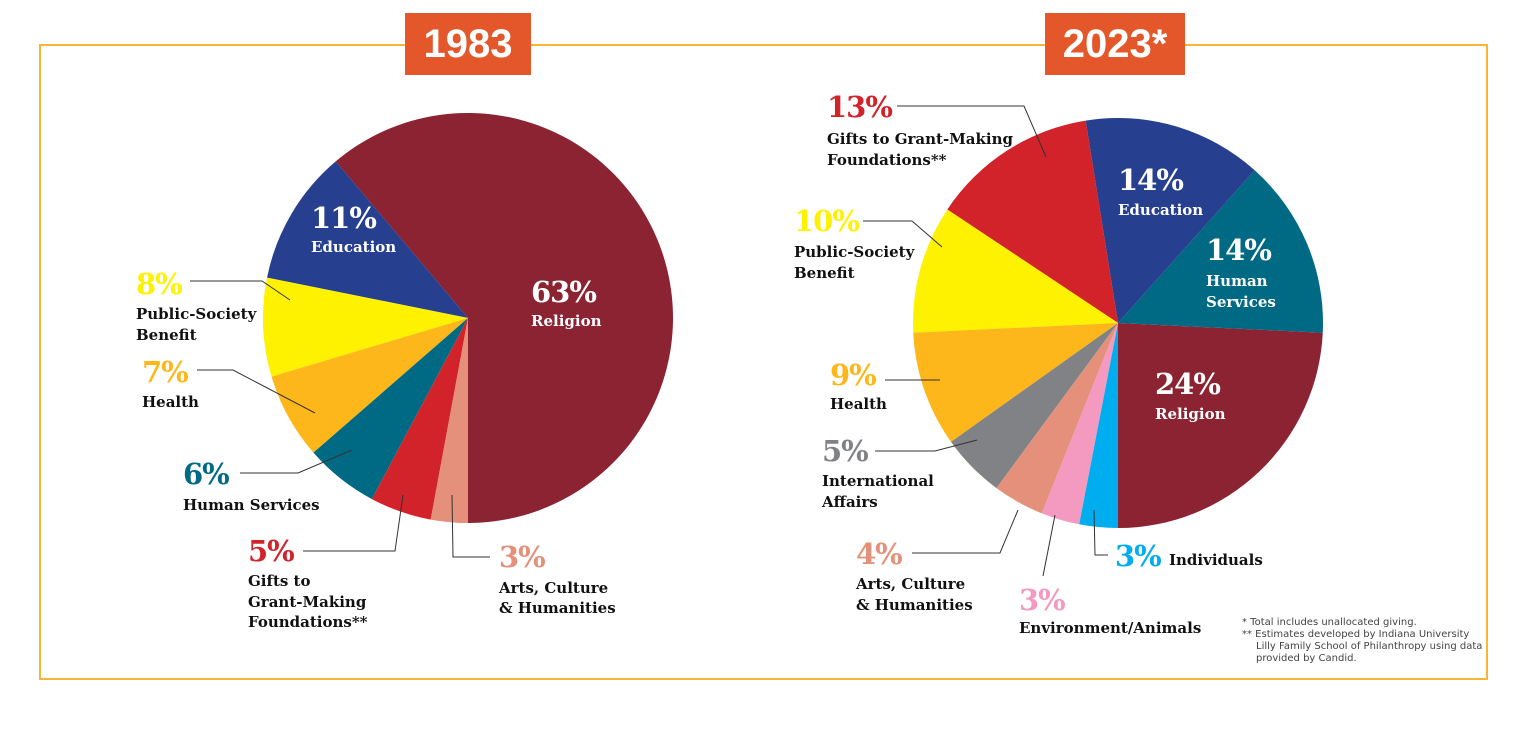 Image resolution: width=1536 pixels, height=730 pixels. Describe the element at coordinates (159, 284) in the screenshot. I see `data-label-pct: 8%` at that location.